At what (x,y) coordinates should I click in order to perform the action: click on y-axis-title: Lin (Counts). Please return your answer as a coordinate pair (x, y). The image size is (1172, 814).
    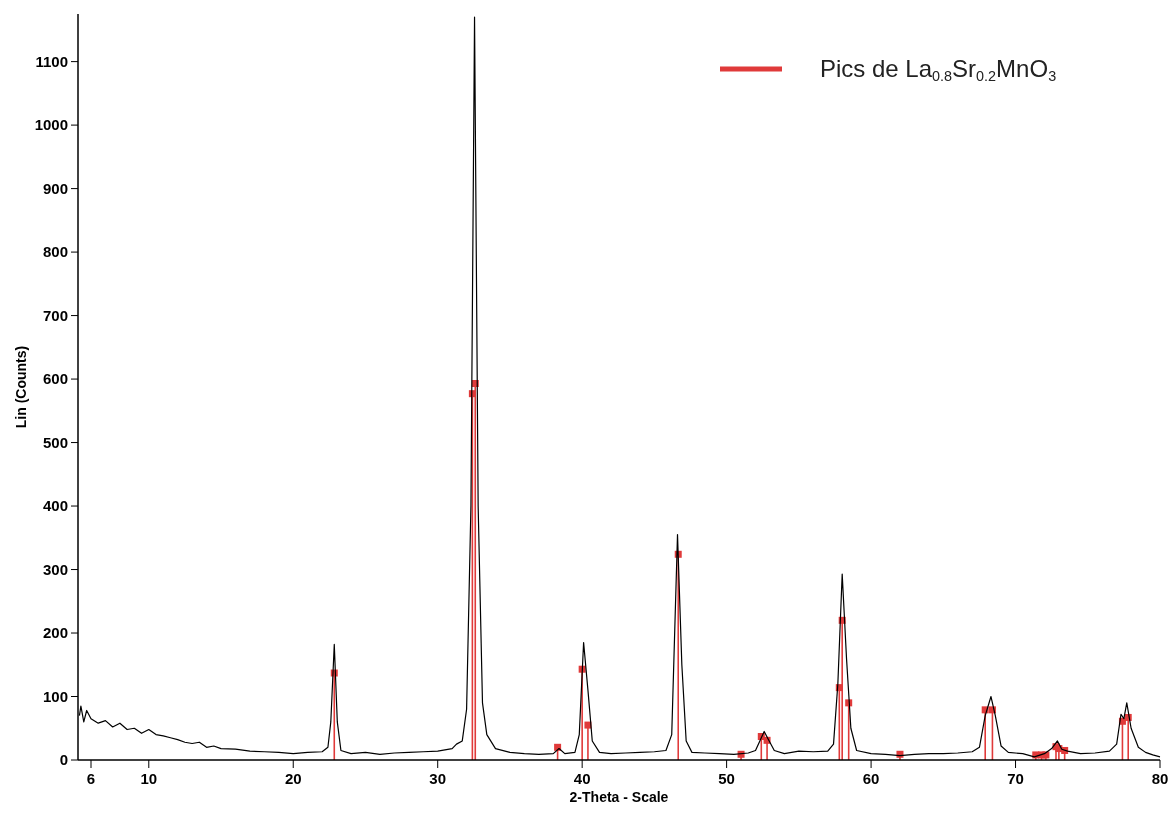
    Looking at the image, I should click on (21, 387).